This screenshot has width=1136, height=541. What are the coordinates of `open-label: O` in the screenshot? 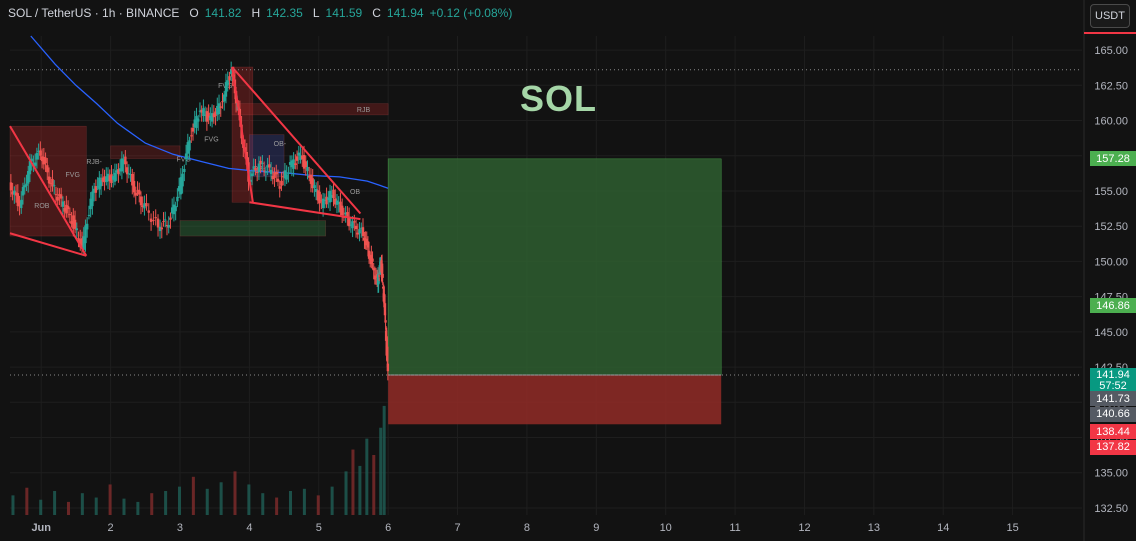 It's located at (194, 13).